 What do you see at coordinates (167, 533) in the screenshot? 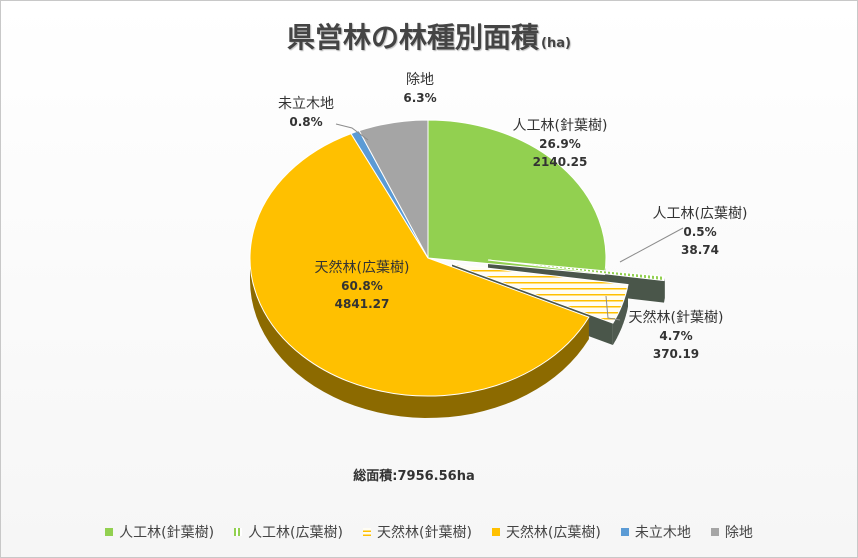
I see `legend-label-0: 人工林(針葉樹)` at bounding box center [167, 533].